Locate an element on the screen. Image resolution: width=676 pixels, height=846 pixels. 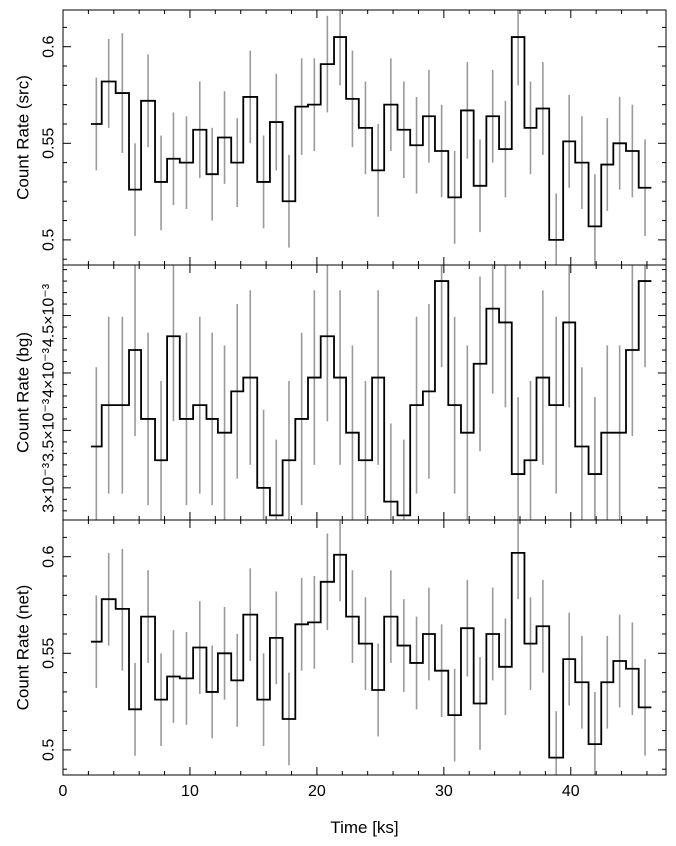
y-axis-title-bg: Count Rate (bg) is located at coordinates (23, 392).